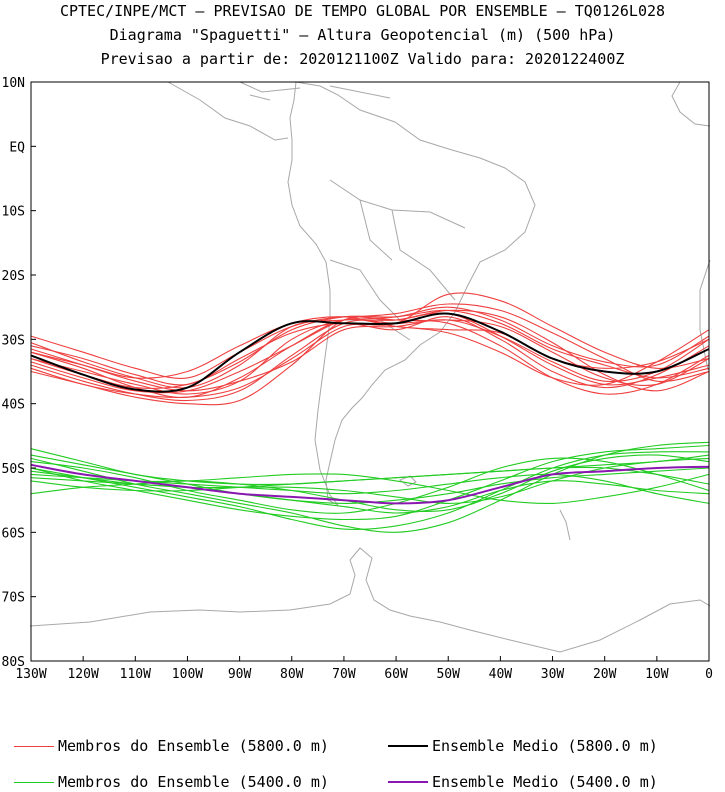 The image size is (725, 792). Describe the element at coordinates (17, 147) in the screenshot. I see `y-tick-label: EQ` at that location.